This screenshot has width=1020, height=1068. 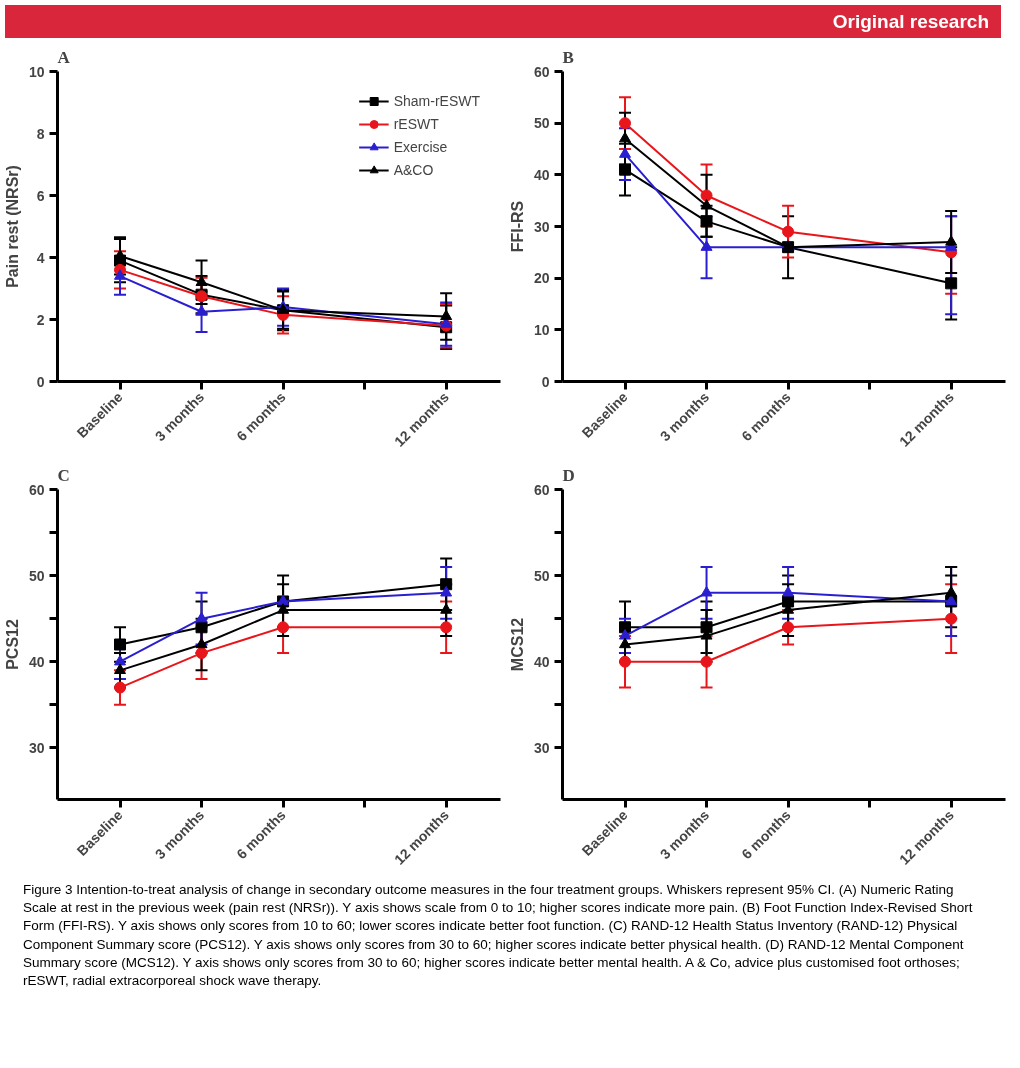 I want to click on y-tick-label: 8, so click(x=40, y=133).